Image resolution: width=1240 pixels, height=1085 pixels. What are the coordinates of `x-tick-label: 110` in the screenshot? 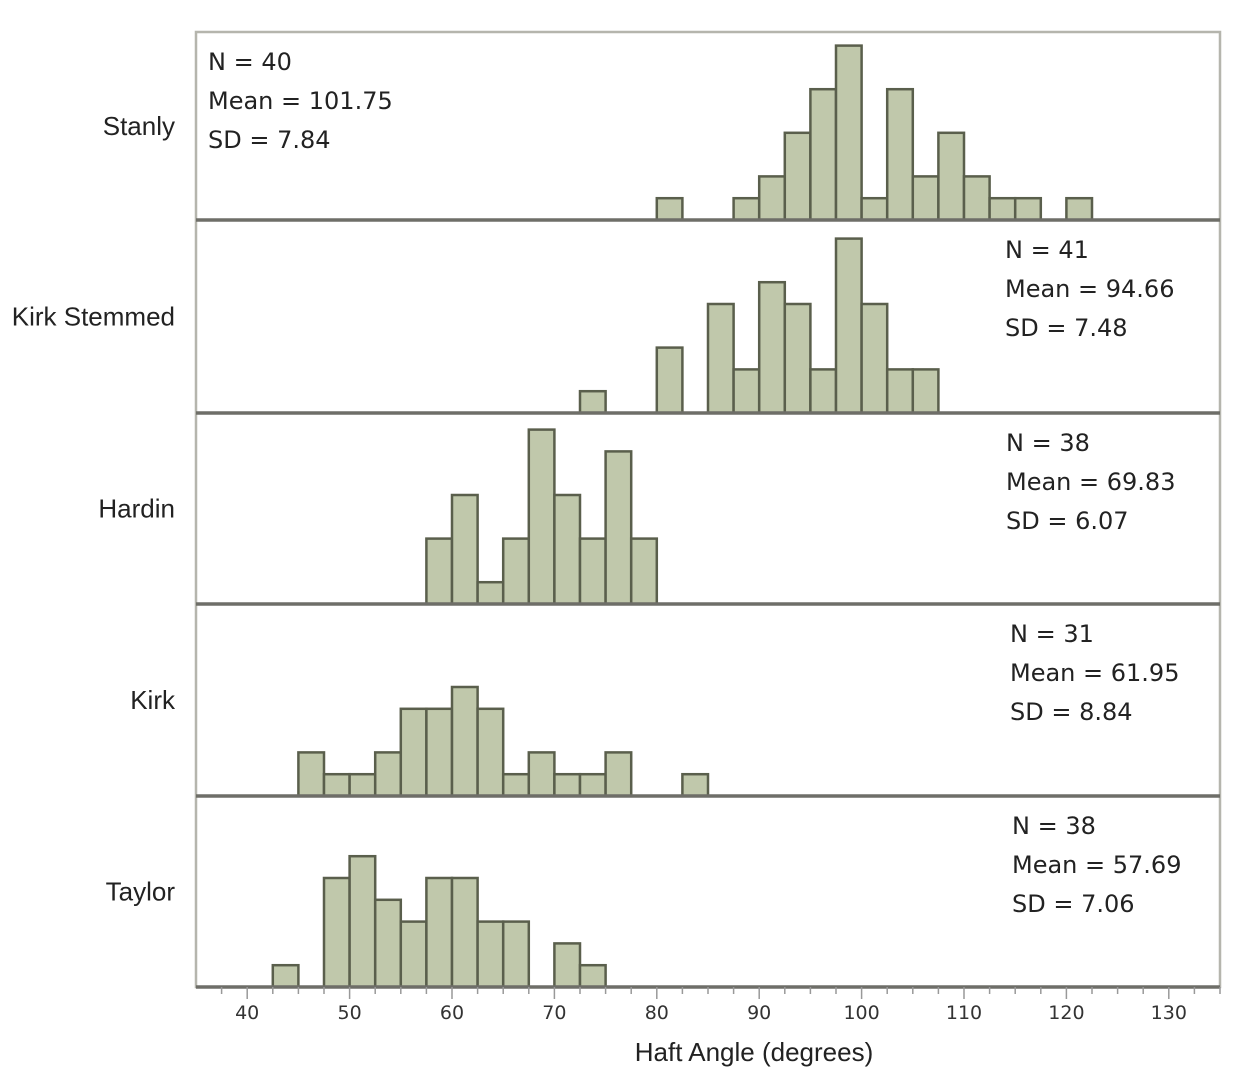 It's located at (964, 1013).